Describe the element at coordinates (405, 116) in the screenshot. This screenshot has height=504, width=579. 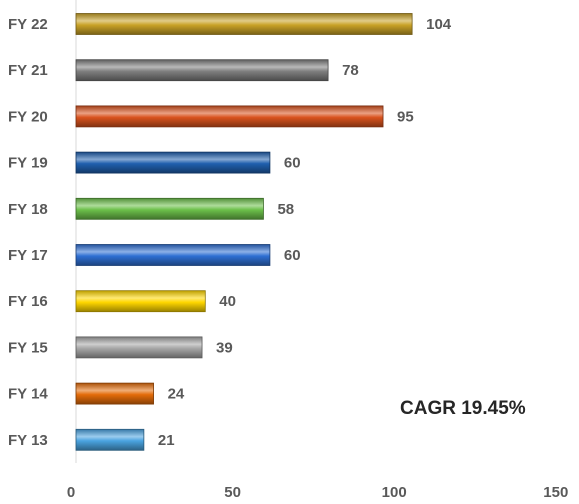
I see `value-label: 95` at that location.